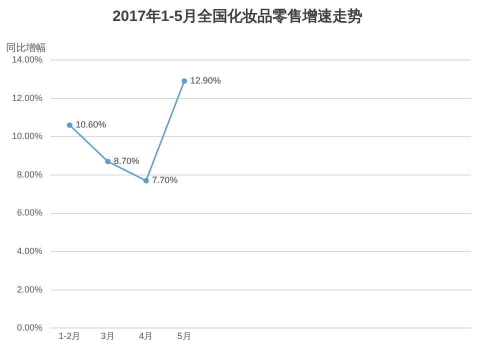 Image resolution: width=485 pixels, height=349 pixels. I want to click on y-tick-label: 10.00%, so click(27, 136).